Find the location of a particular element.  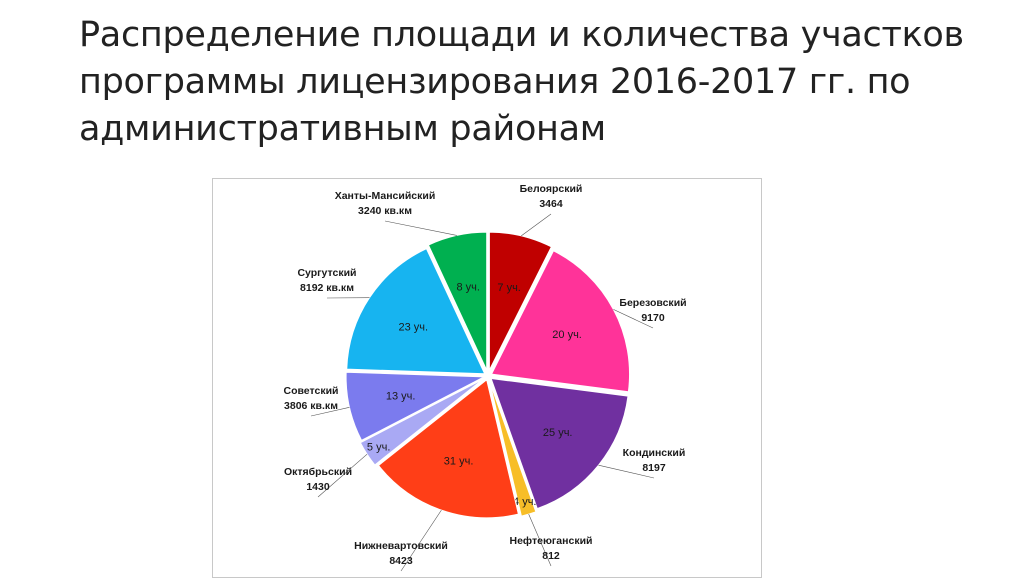

district-name-label: Кондинский is located at coordinates (654, 453).